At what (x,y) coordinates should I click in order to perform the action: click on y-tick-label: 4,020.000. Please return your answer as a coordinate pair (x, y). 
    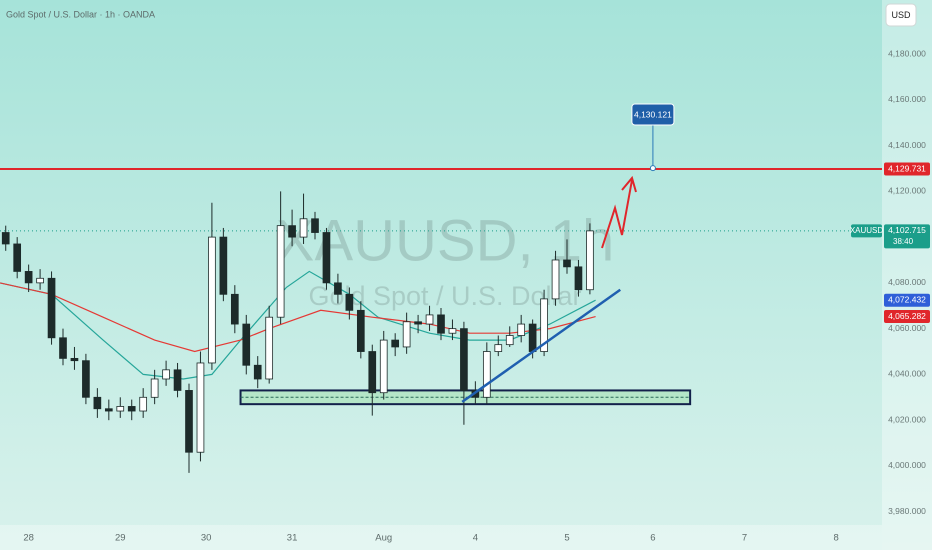
    Looking at the image, I should click on (907, 419).